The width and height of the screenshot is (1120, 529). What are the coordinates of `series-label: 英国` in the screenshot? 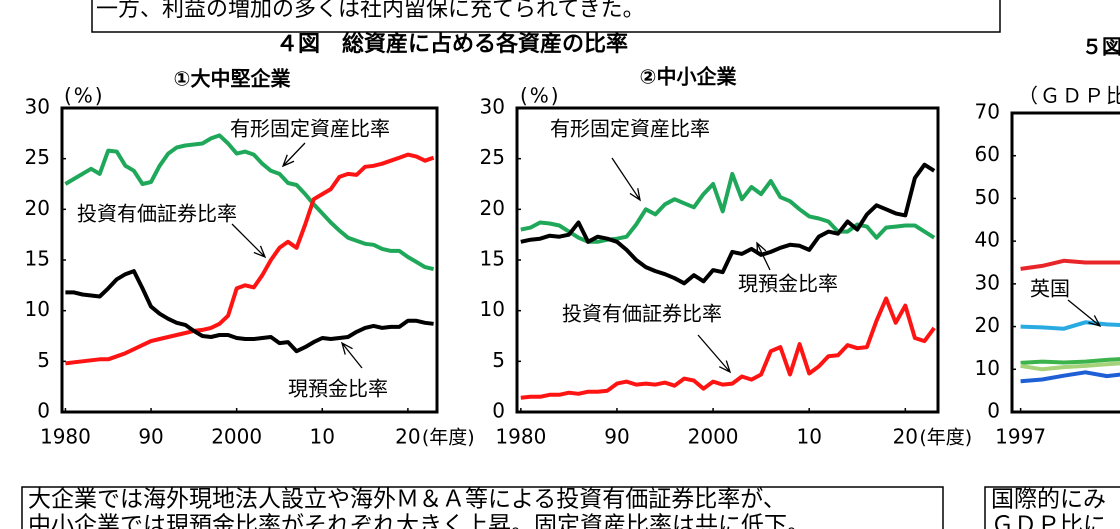 It's located at (1050, 289).